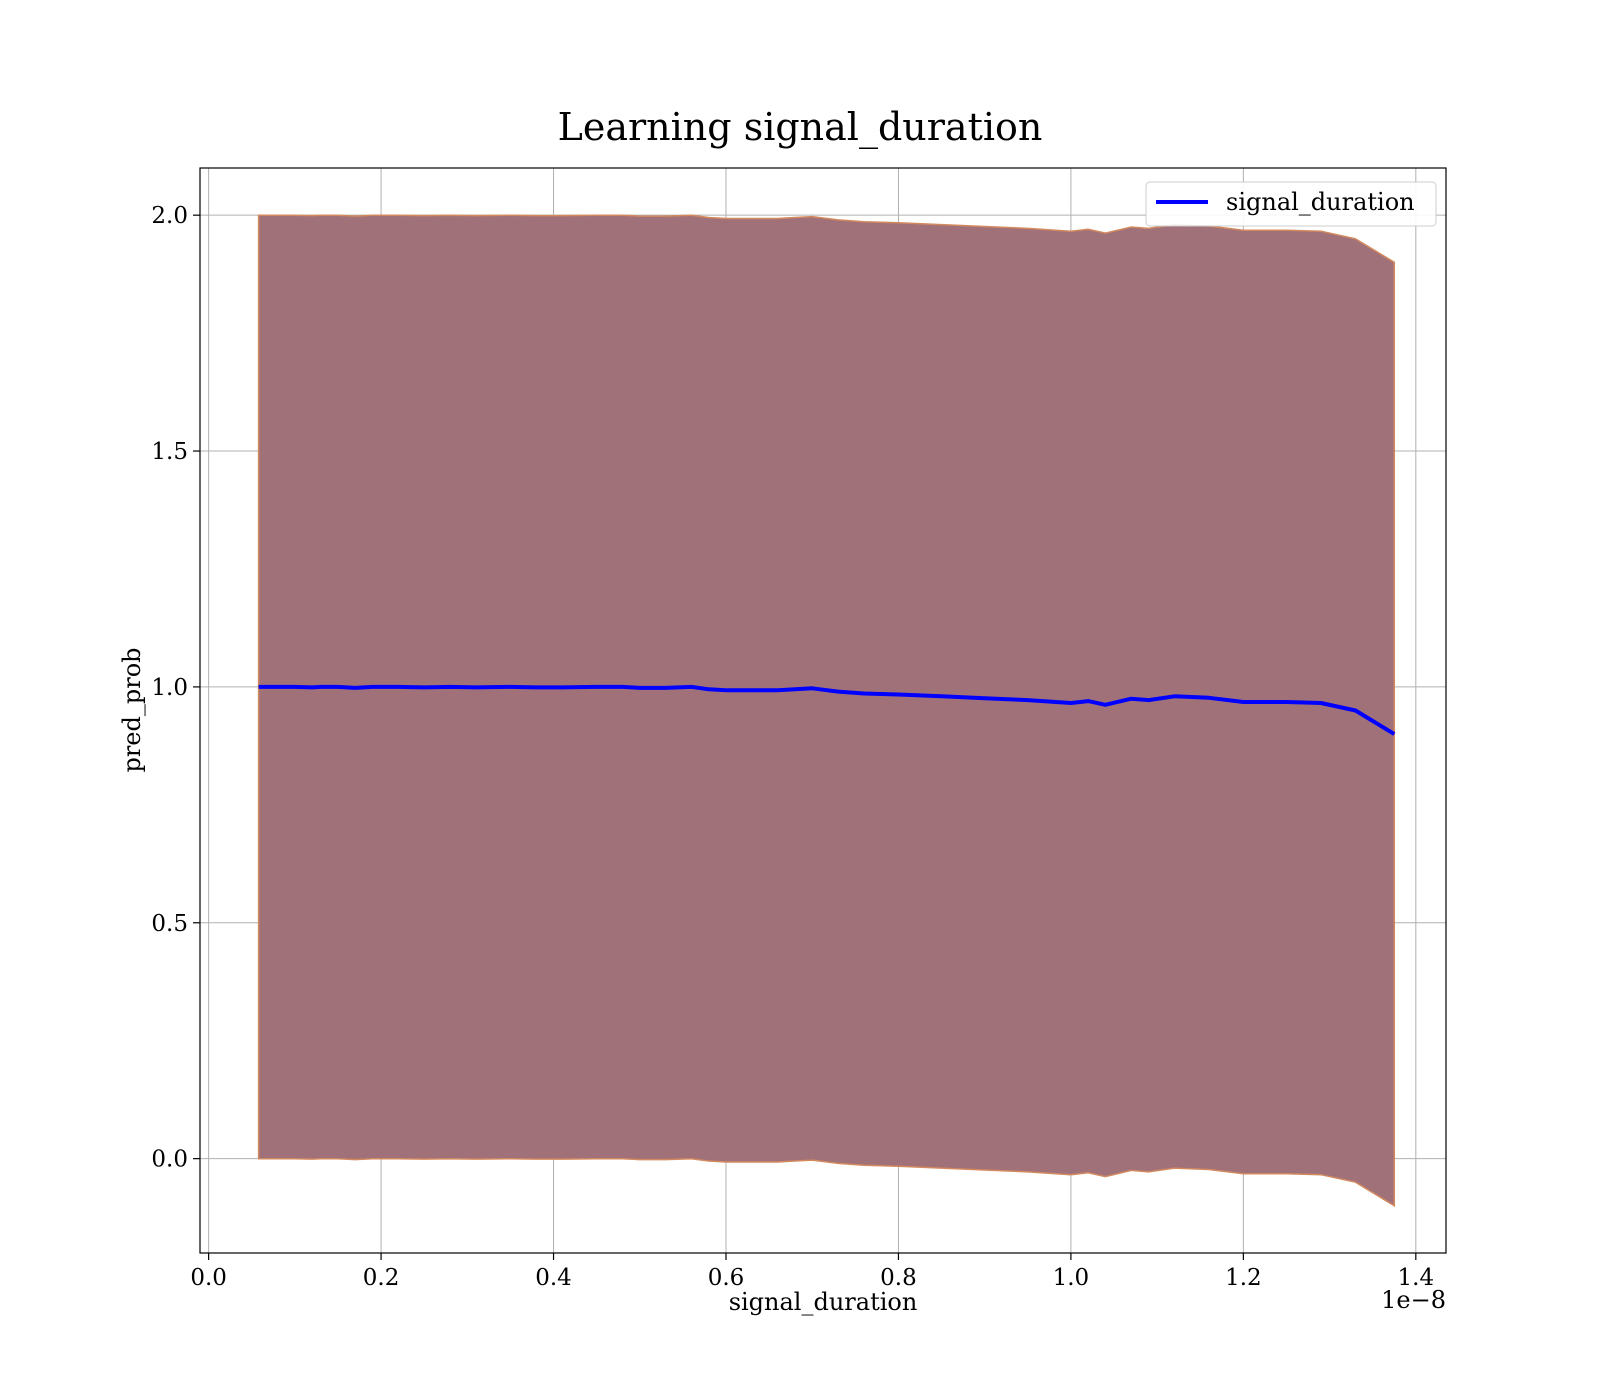  I want to click on y-tick-label: 1.0, so click(169, 688).